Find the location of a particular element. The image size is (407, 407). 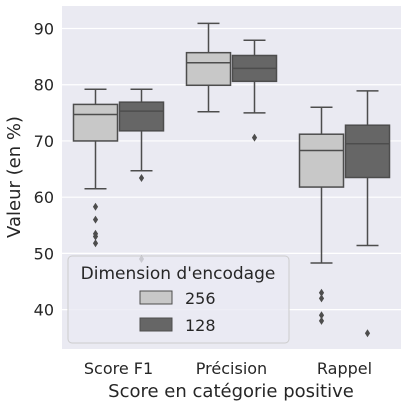

y-axis-label: Valeur (en %) is located at coordinates (14, 177).